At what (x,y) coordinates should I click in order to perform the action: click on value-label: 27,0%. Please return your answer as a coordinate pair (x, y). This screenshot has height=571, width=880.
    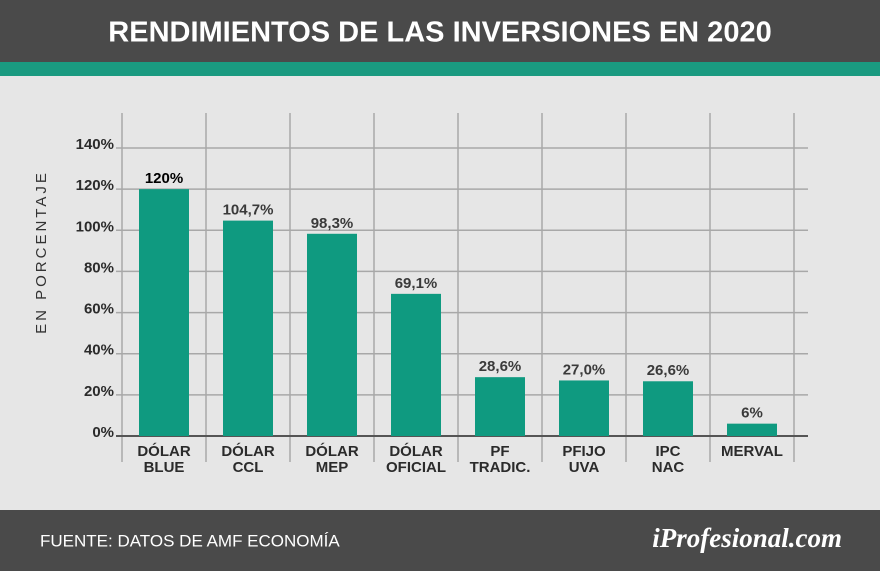
    Looking at the image, I should click on (584, 369).